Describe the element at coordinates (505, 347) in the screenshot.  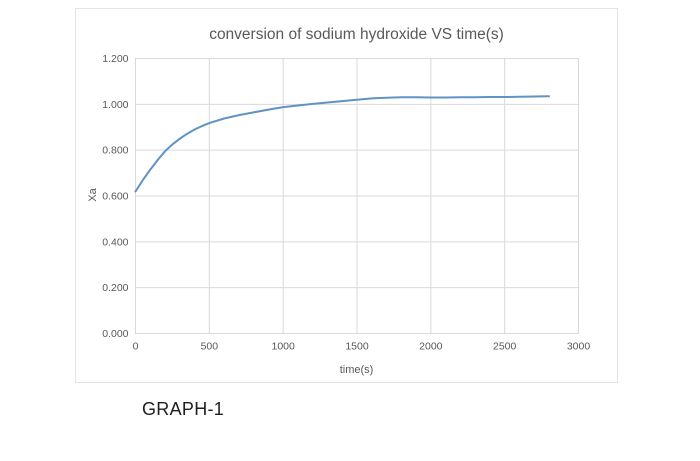
I see `x-tick-label: 2500` at that location.